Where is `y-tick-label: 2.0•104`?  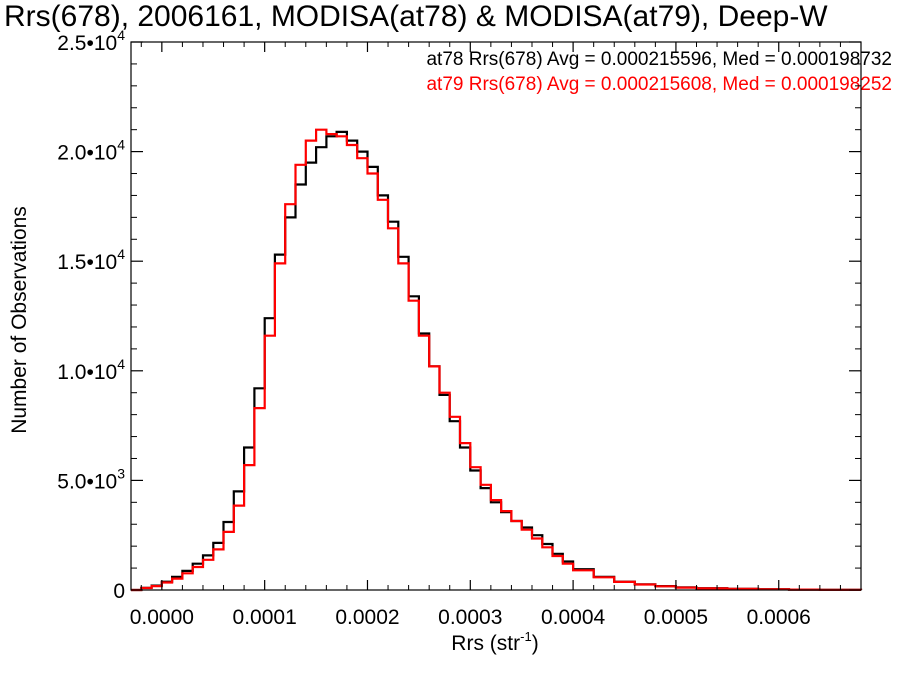
y-tick-label: 2.0•104 is located at coordinates (91, 151).